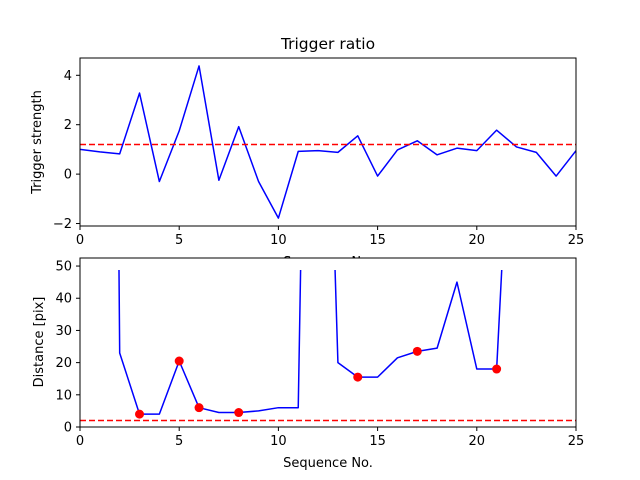 This screenshot has width=640, height=480. What do you see at coordinates (68, 76) in the screenshot?
I see `top-y-tick-label: 4` at bounding box center [68, 76].